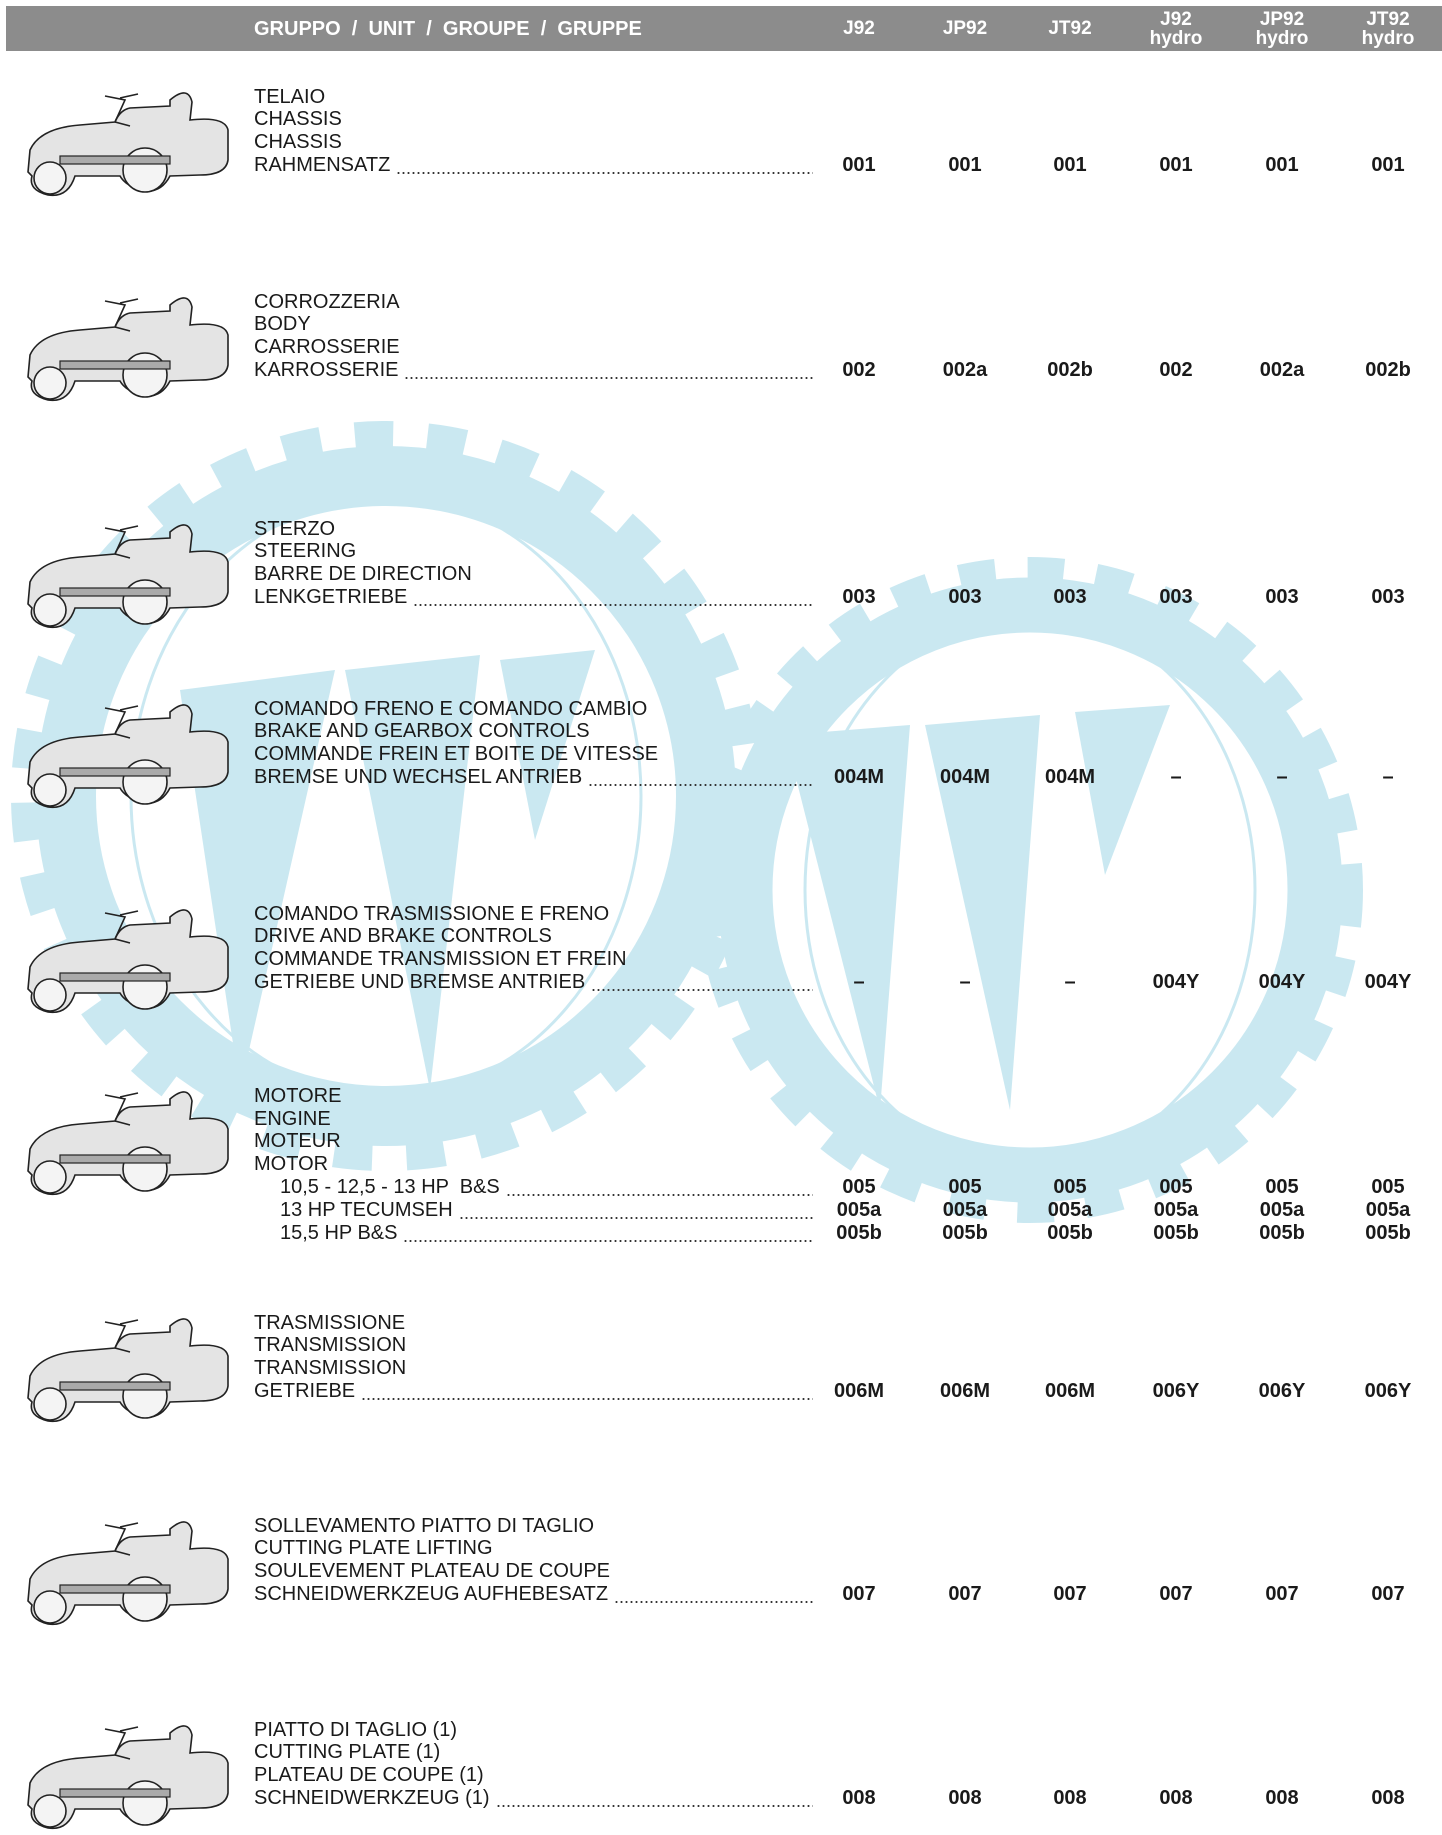 The image size is (1442, 1835). I want to click on label-line: KARROSSERIE, so click(533, 370).